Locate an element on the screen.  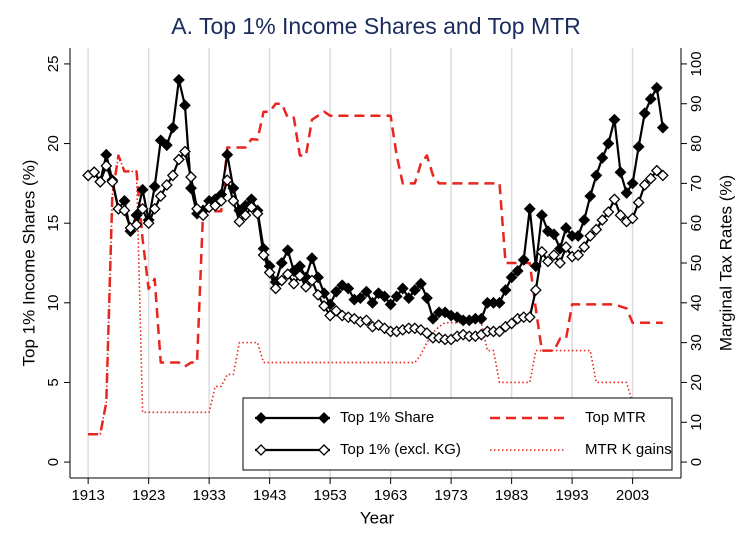
x-axis-label: Year is located at coordinates (377, 517).